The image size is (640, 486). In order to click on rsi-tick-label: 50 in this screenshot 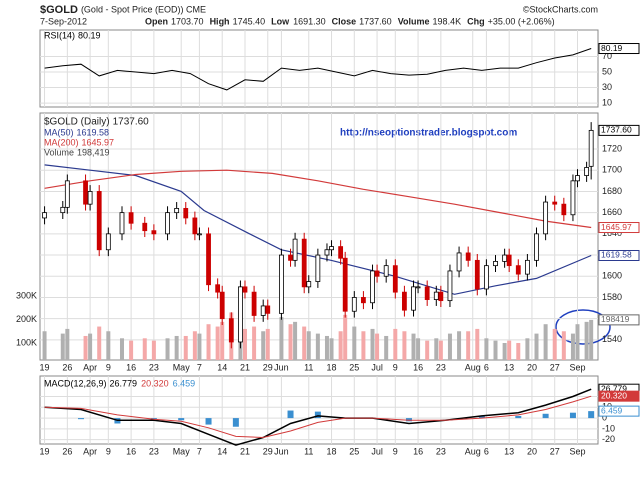, I will do `click(607, 71)`.